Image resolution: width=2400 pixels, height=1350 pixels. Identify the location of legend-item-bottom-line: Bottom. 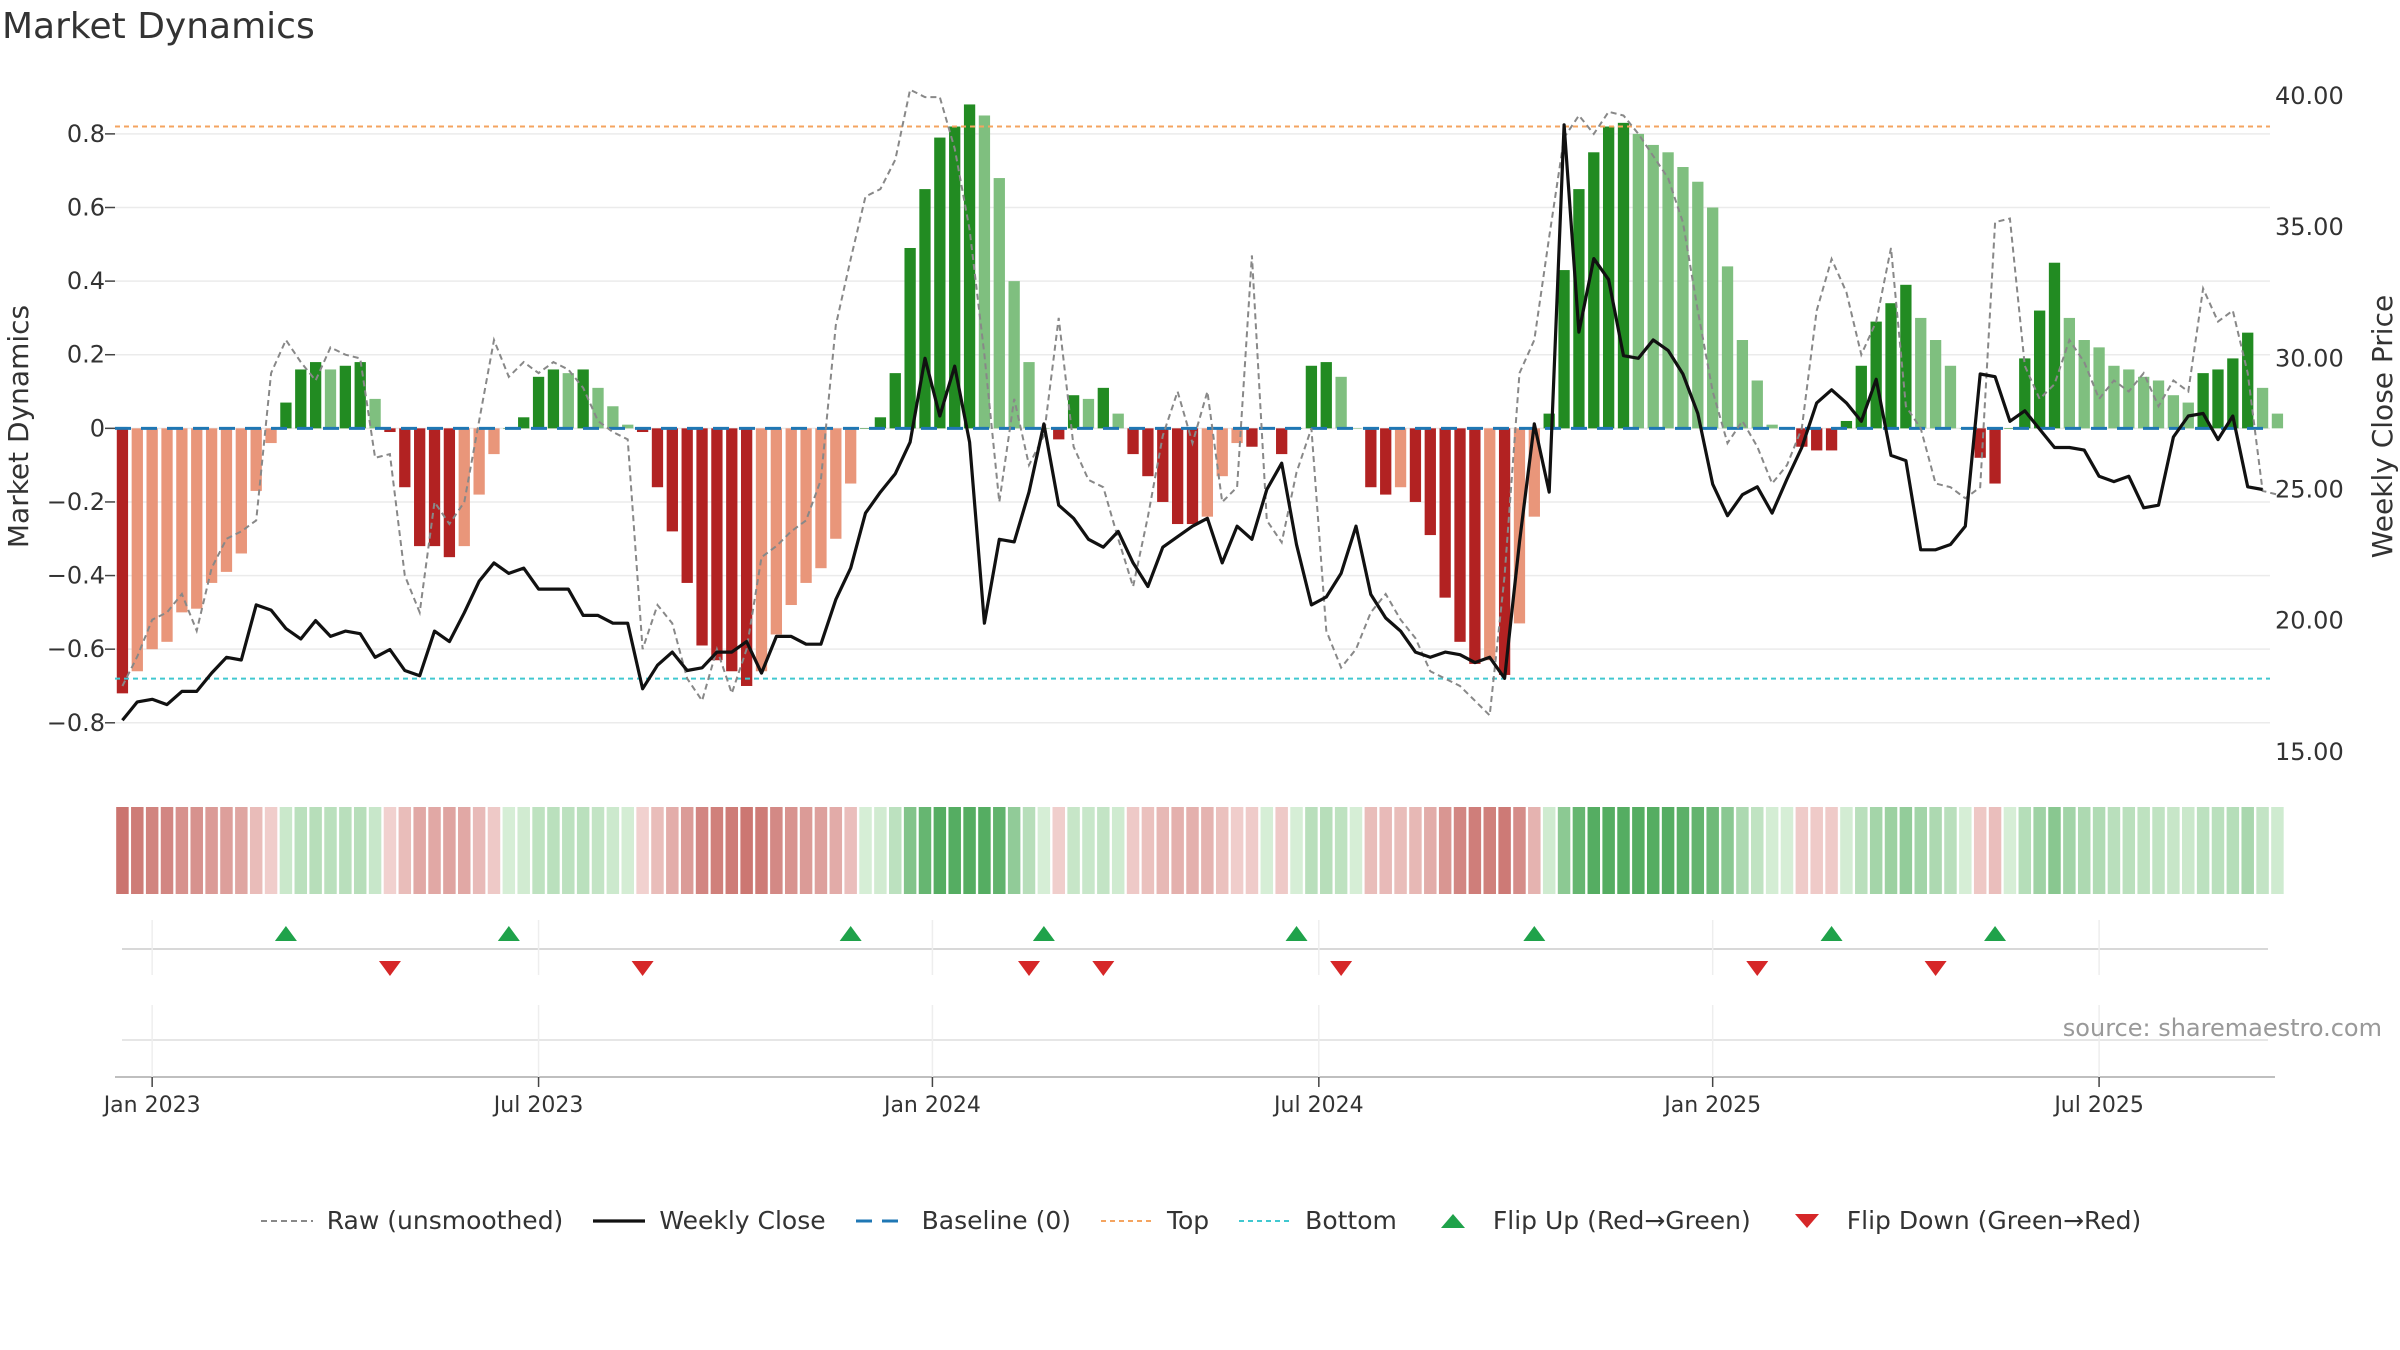
(1317, 1220).